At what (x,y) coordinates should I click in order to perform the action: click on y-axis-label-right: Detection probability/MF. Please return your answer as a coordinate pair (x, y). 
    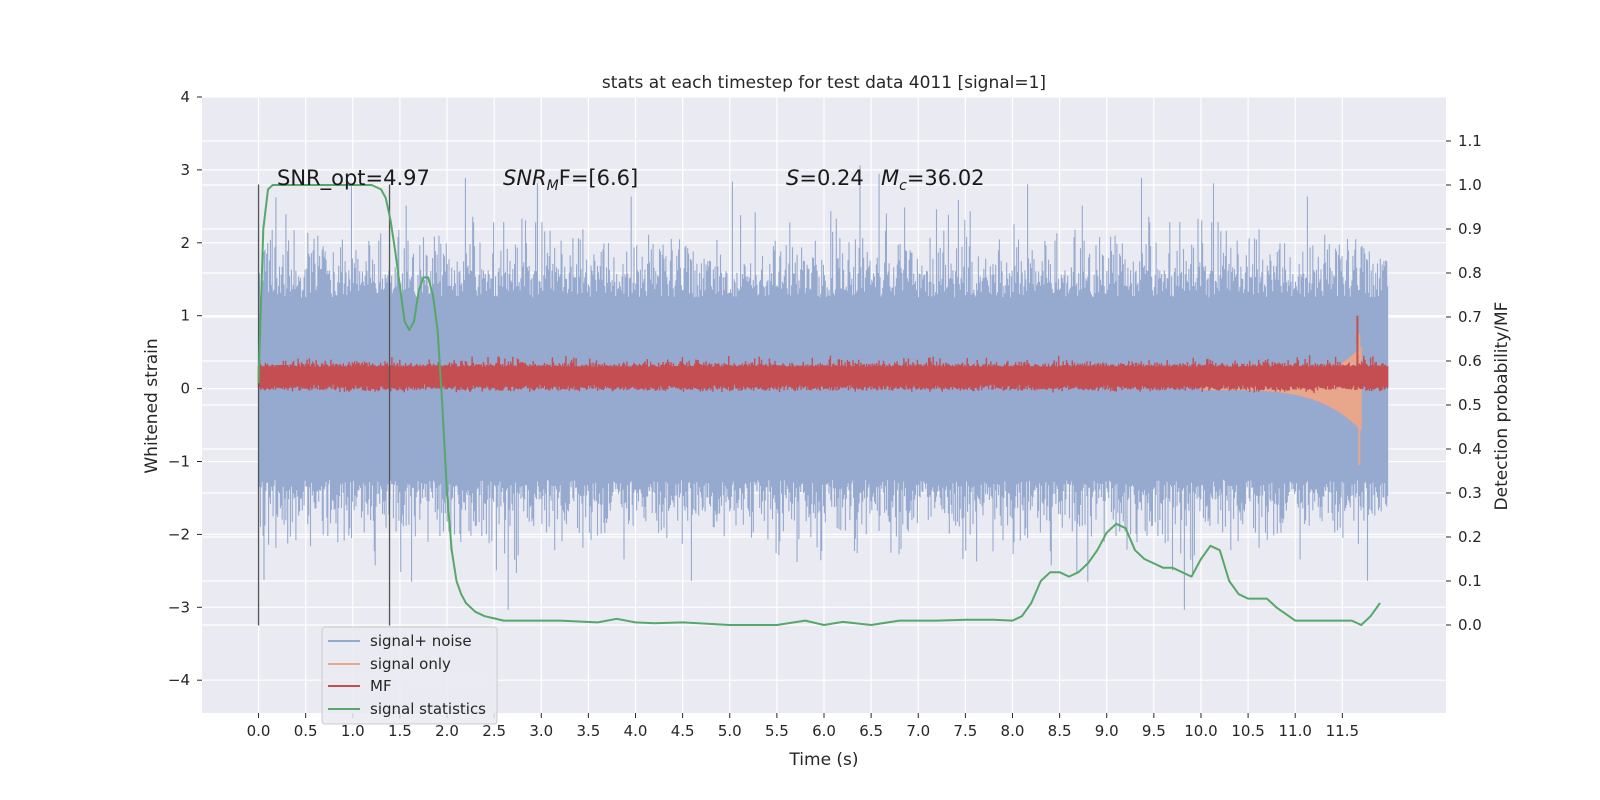
    Looking at the image, I should click on (1502, 406).